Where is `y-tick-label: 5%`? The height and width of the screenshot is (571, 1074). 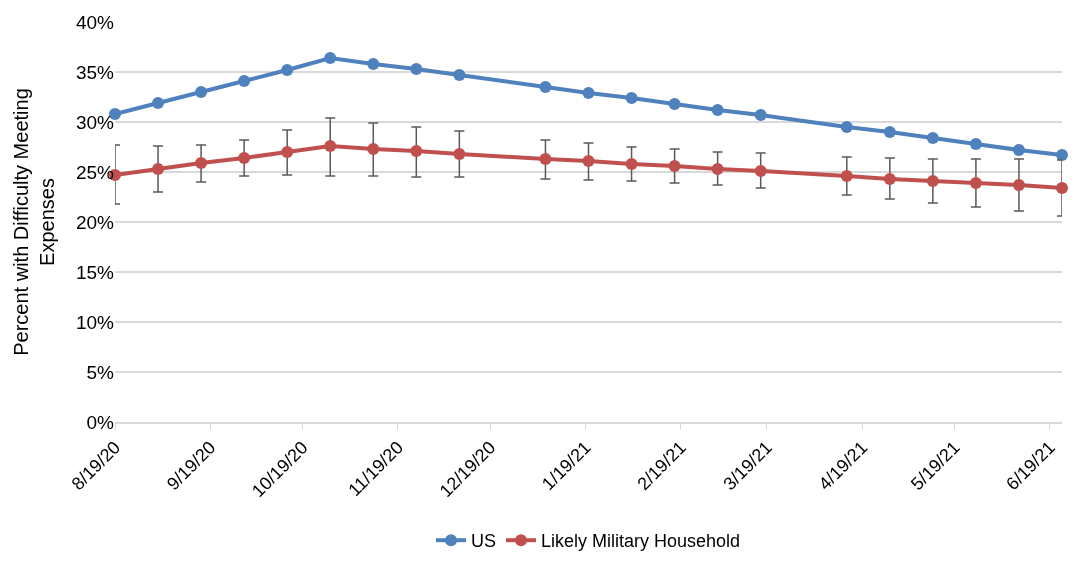 y-tick-label: 5% is located at coordinates (100, 372).